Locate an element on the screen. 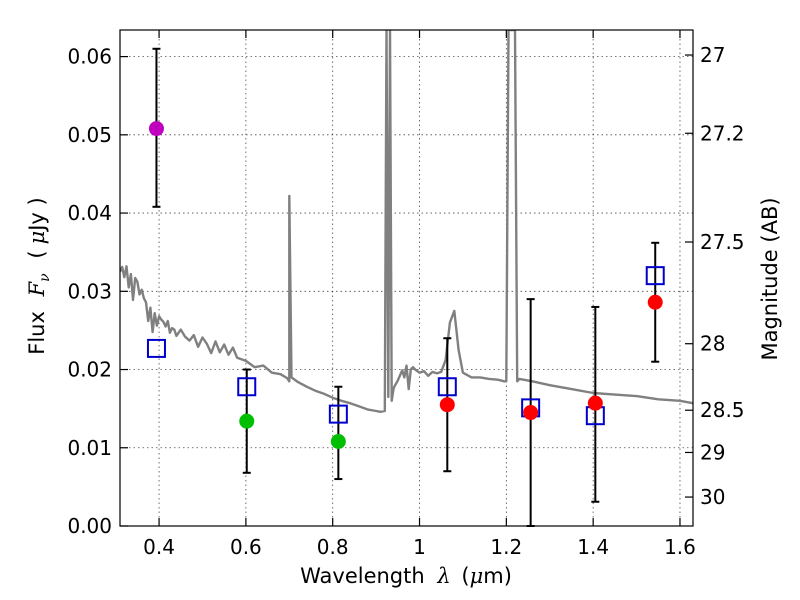 This screenshot has height=600, width=800. y-axis-title: Flux Fν (μJy ) is located at coordinates (39, 275).